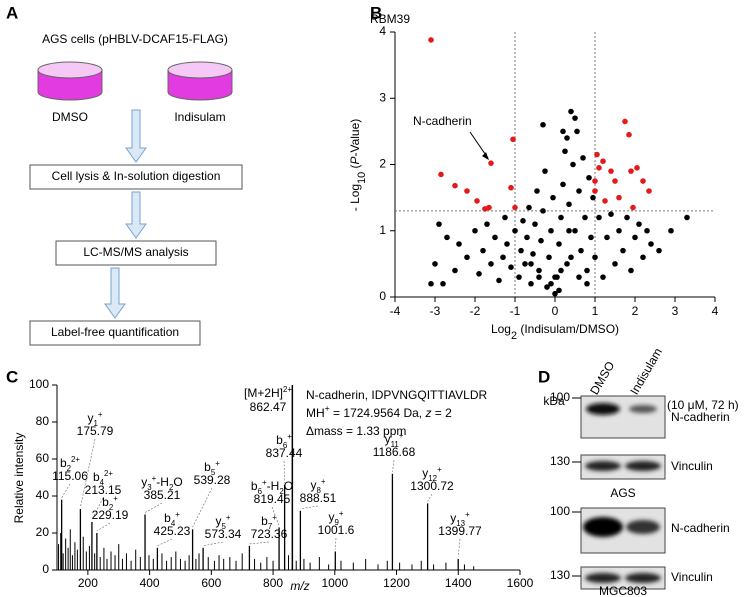 This screenshot has width=750, height=597. I want to click on annotation: RBM39, so click(390, 19).